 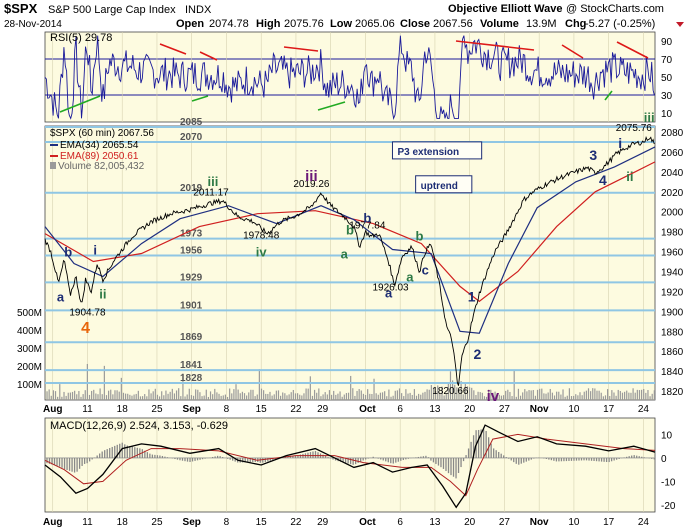 I want to click on price-tick-label: 2020, so click(x=672, y=193).